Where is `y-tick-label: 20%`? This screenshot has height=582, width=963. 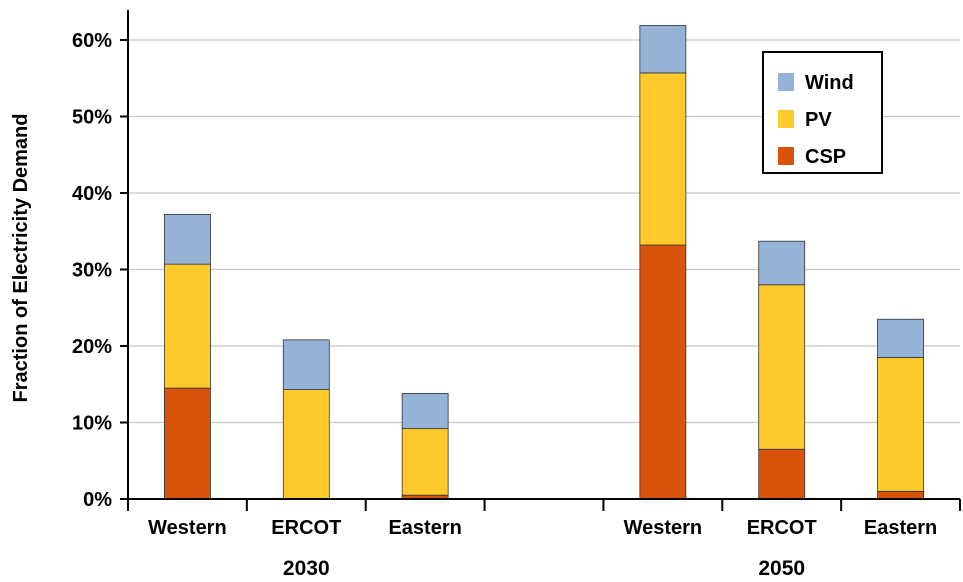
y-tick-label: 20% is located at coordinates (92, 347).